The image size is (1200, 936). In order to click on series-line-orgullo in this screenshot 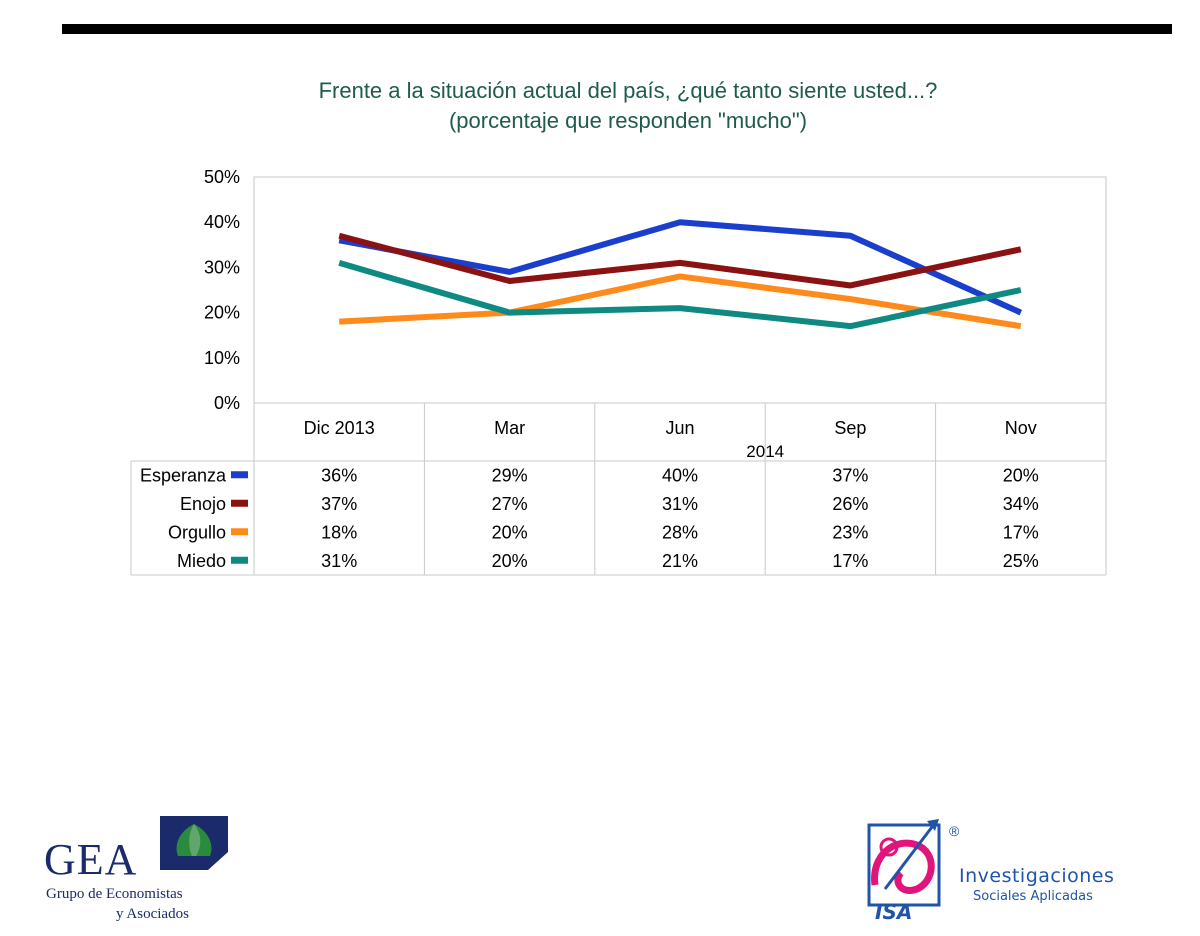, I will do `click(680, 301)`.